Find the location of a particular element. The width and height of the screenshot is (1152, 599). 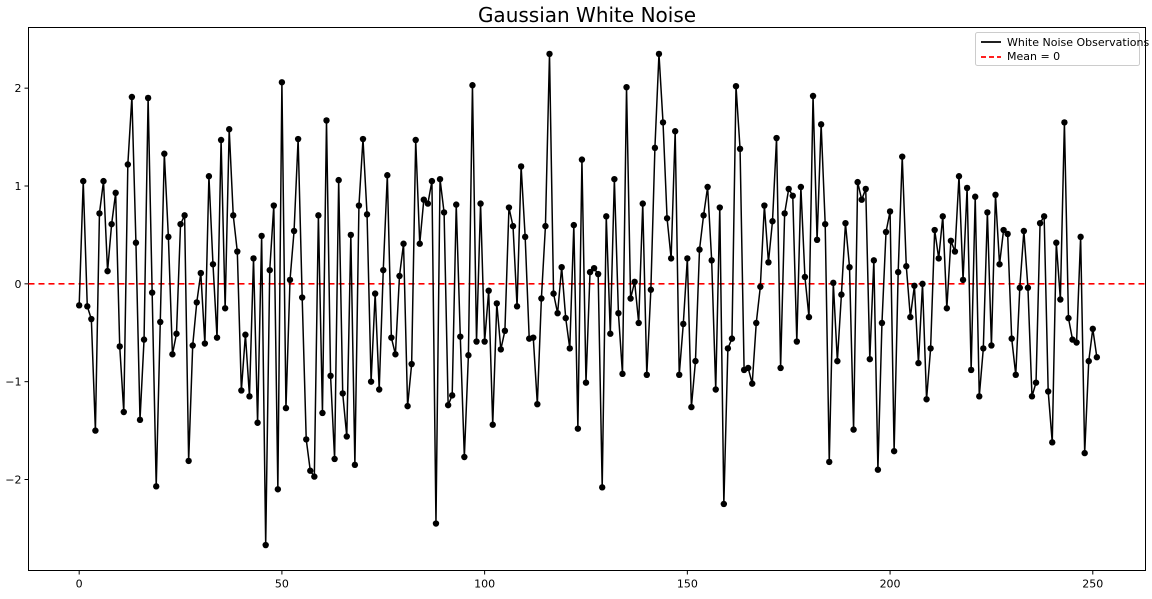

x-tick-label: 100 is located at coordinates (484, 584).